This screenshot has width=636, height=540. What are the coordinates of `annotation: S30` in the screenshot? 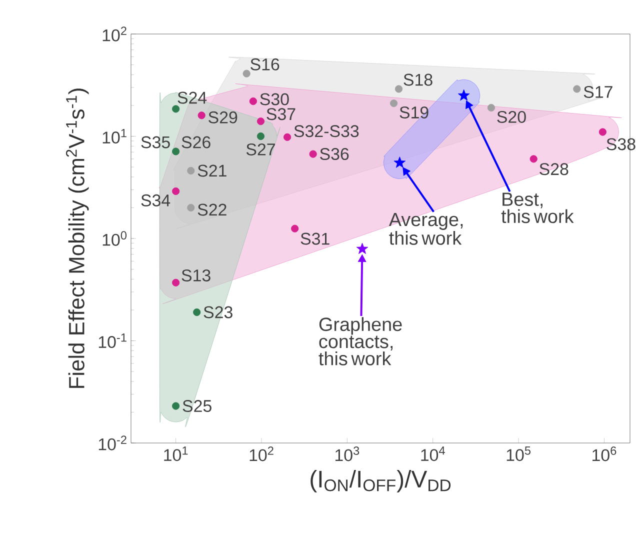 It's located at (274, 99).